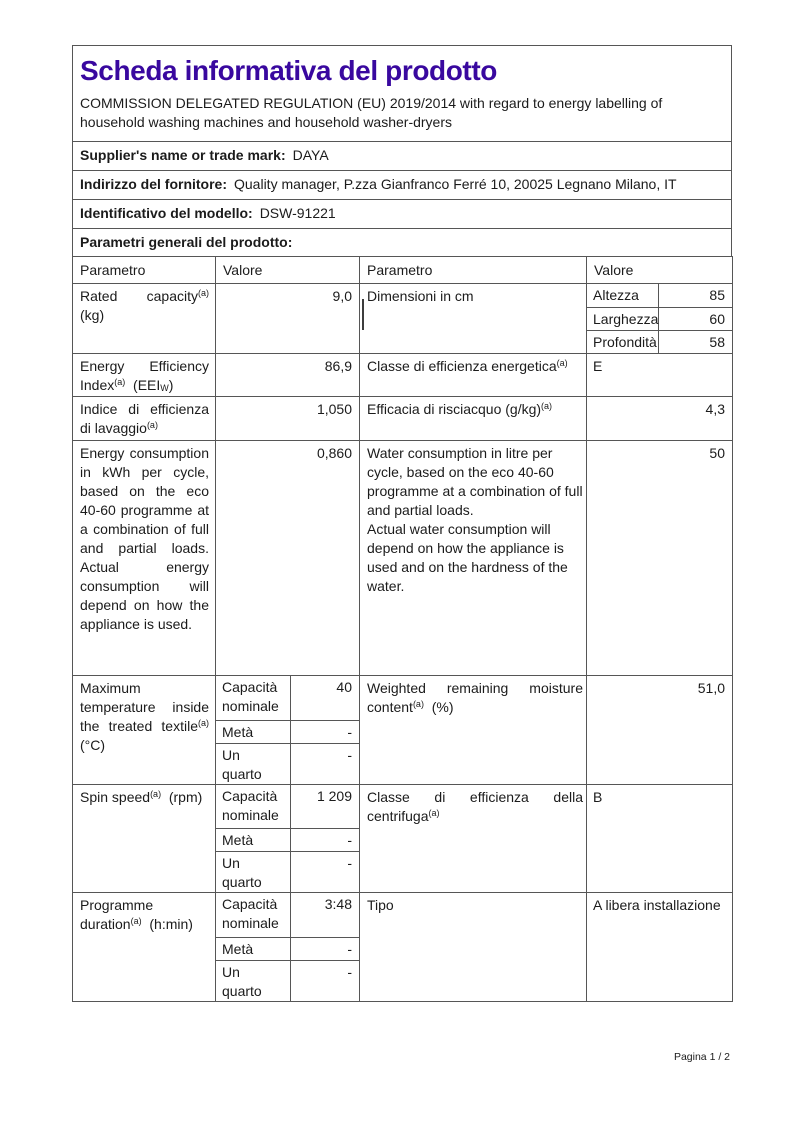  Describe the element at coordinates (310, 155) in the screenshot. I see `supplier-value: DAYA` at that location.